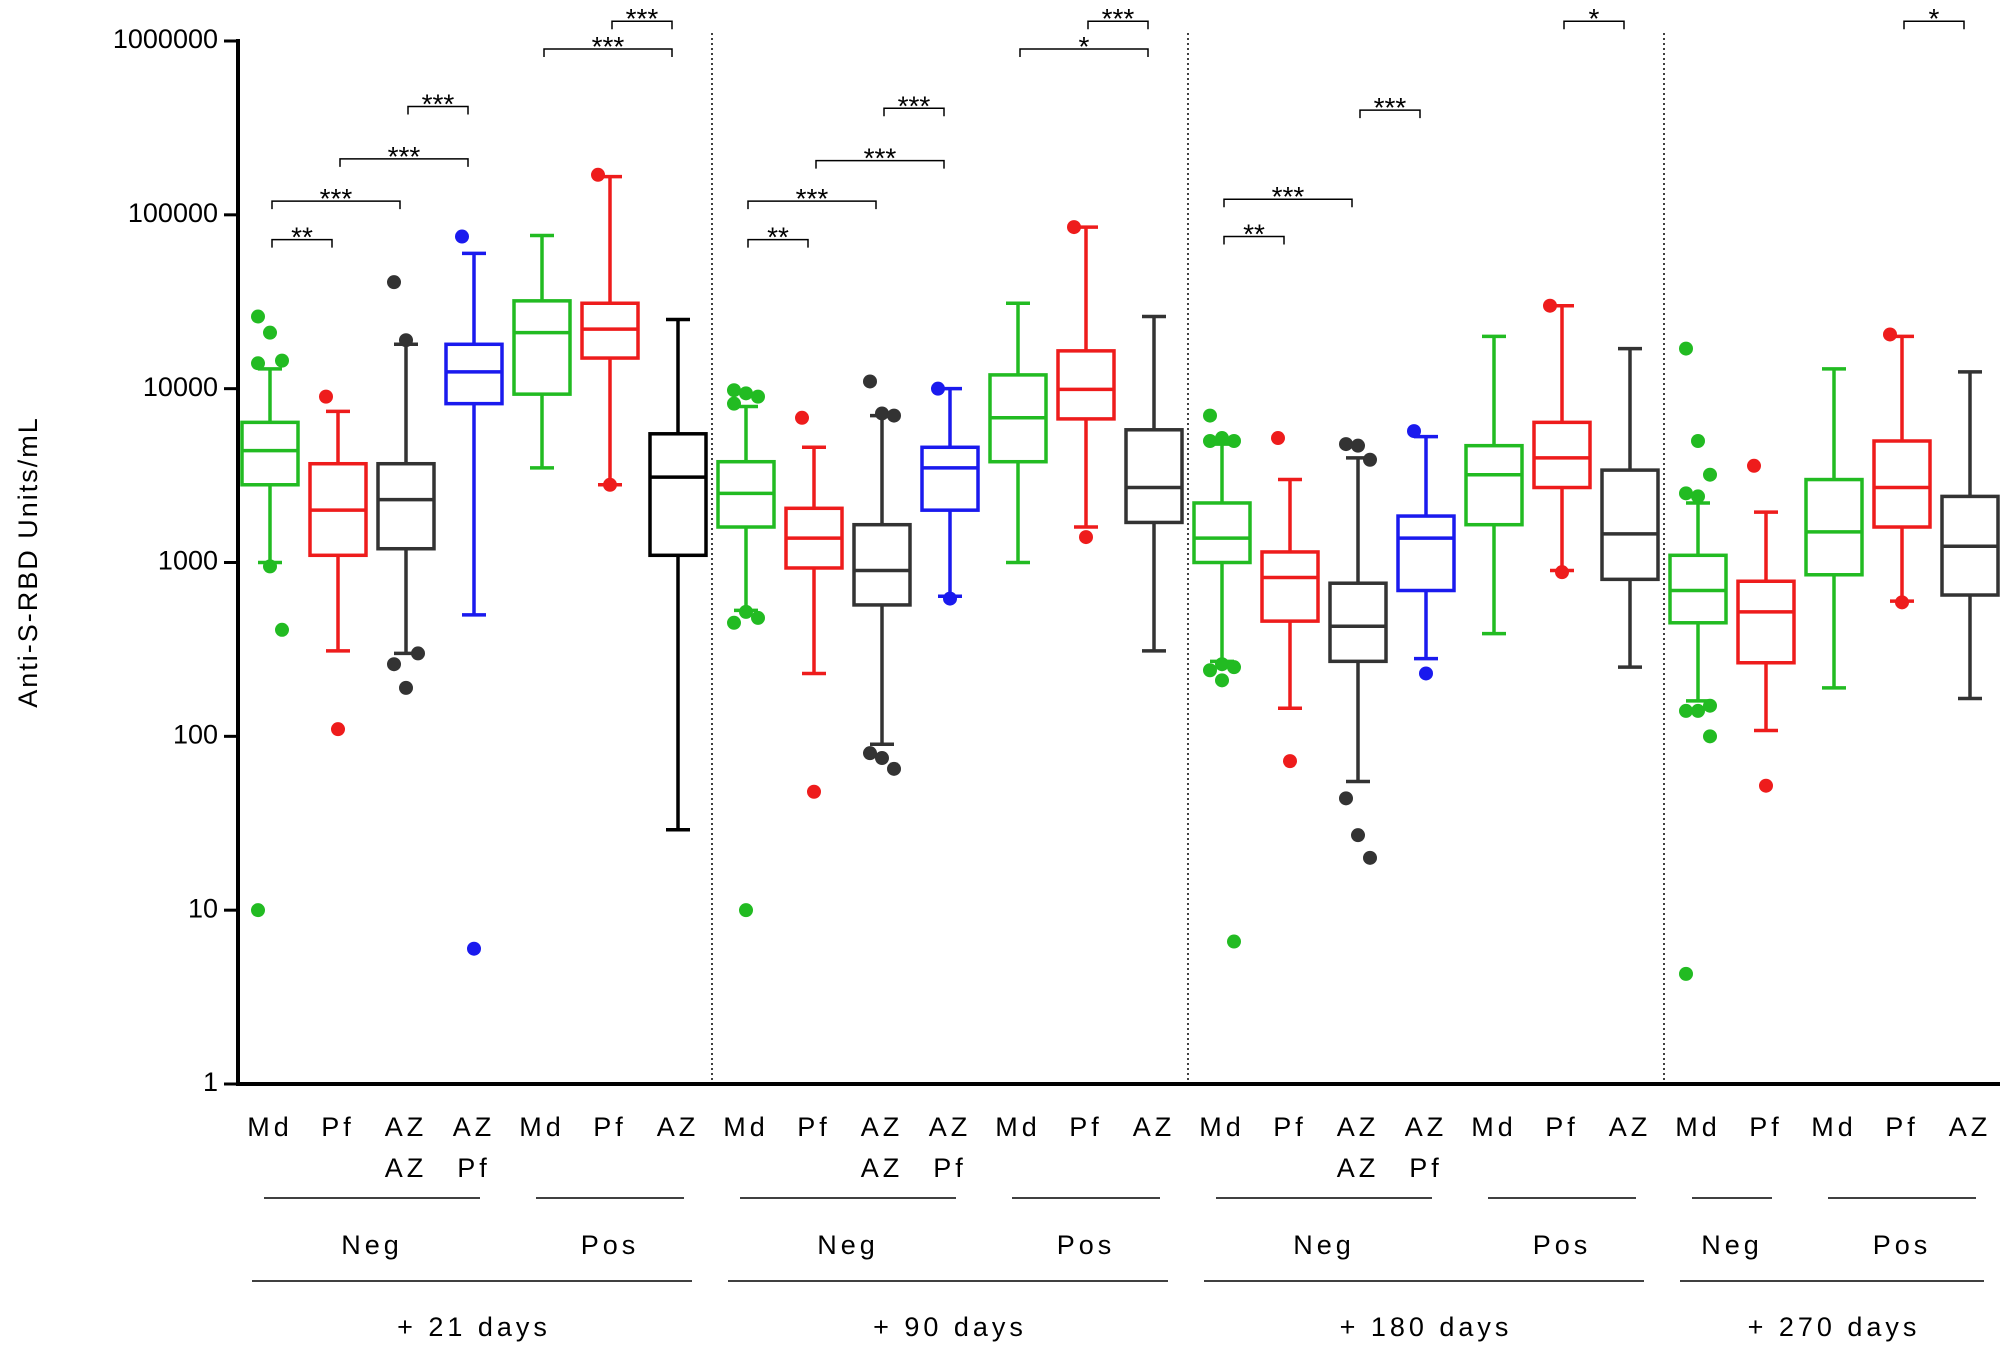 The image size is (2006, 1349). I want to click on y-tick-label: 100, so click(195, 734).